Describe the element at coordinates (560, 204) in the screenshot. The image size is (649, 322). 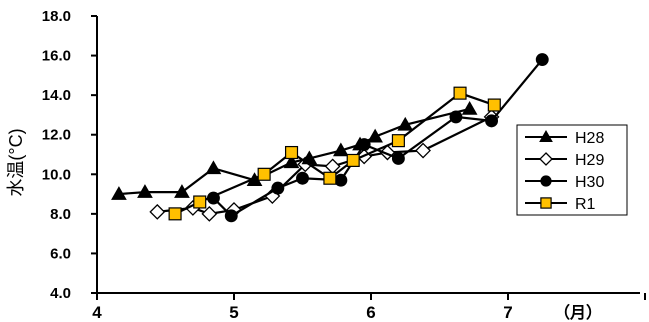
I see `legend-entry-r1: R1` at that location.